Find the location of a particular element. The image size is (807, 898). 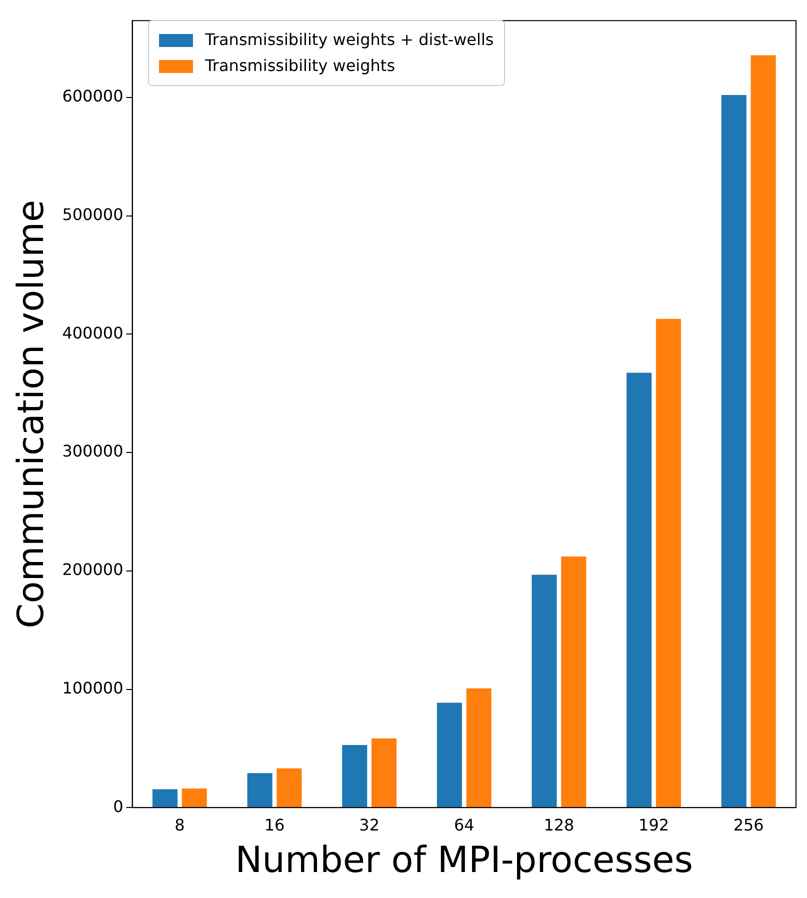

y-tick-label: 500000 is located at coordinates (93, 214).